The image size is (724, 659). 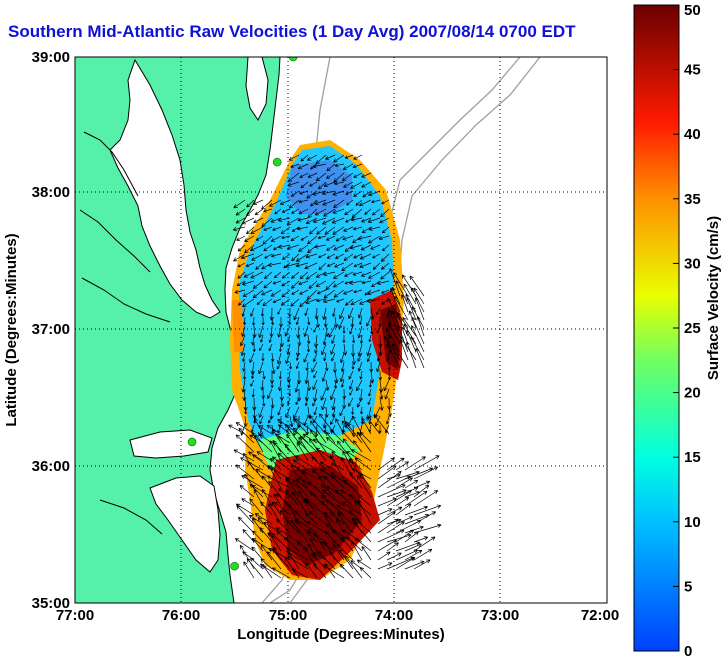 I want to click on colorbar, so click(x=656, y=328).